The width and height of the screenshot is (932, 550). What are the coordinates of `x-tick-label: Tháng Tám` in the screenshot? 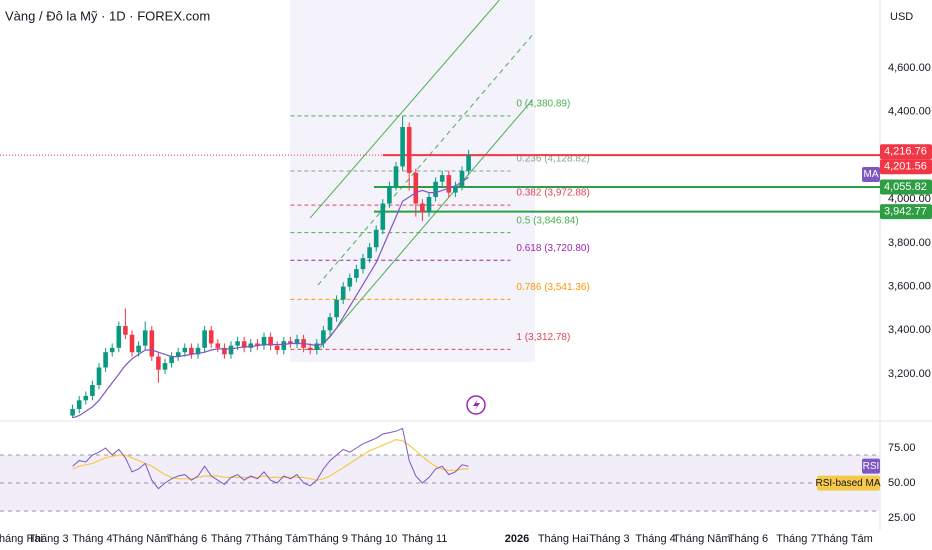 It's located at (845, 539).